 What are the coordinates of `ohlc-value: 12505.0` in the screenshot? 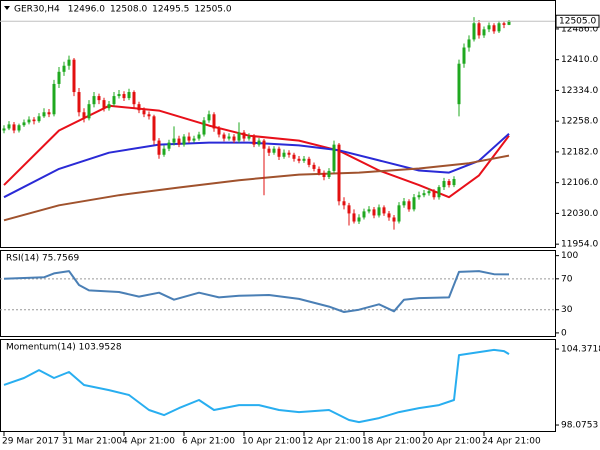 It's located at (212, 10).